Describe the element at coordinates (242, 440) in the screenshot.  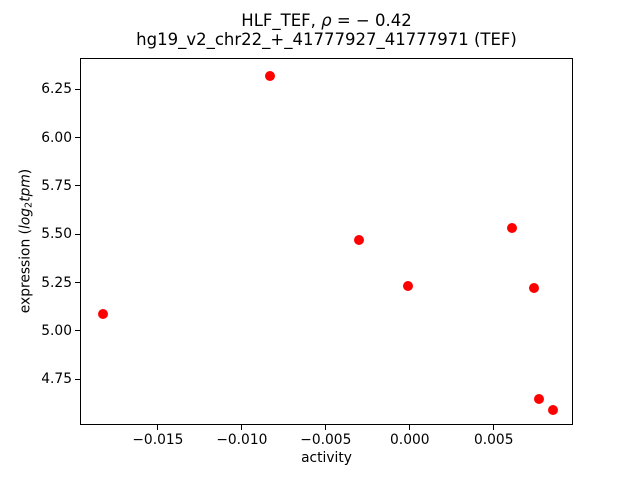
I see `x-tick-label: −0.010` at that location.